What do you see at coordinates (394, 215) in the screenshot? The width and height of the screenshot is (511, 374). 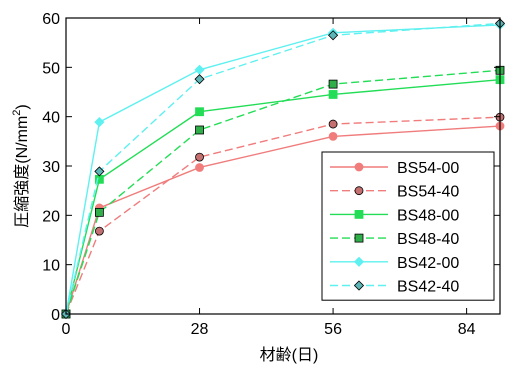 I see `legend-entry-BS48-00: BS48-00` at bounding box center [394, 215].